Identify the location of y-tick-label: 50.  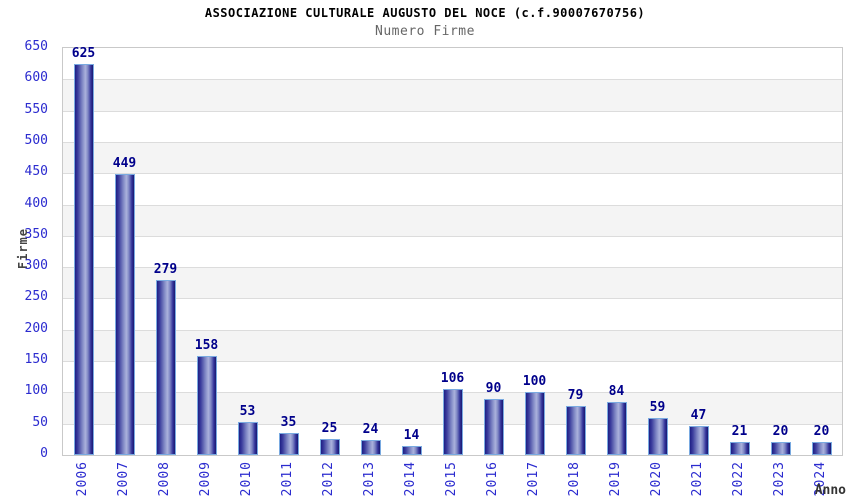
(40, 422).